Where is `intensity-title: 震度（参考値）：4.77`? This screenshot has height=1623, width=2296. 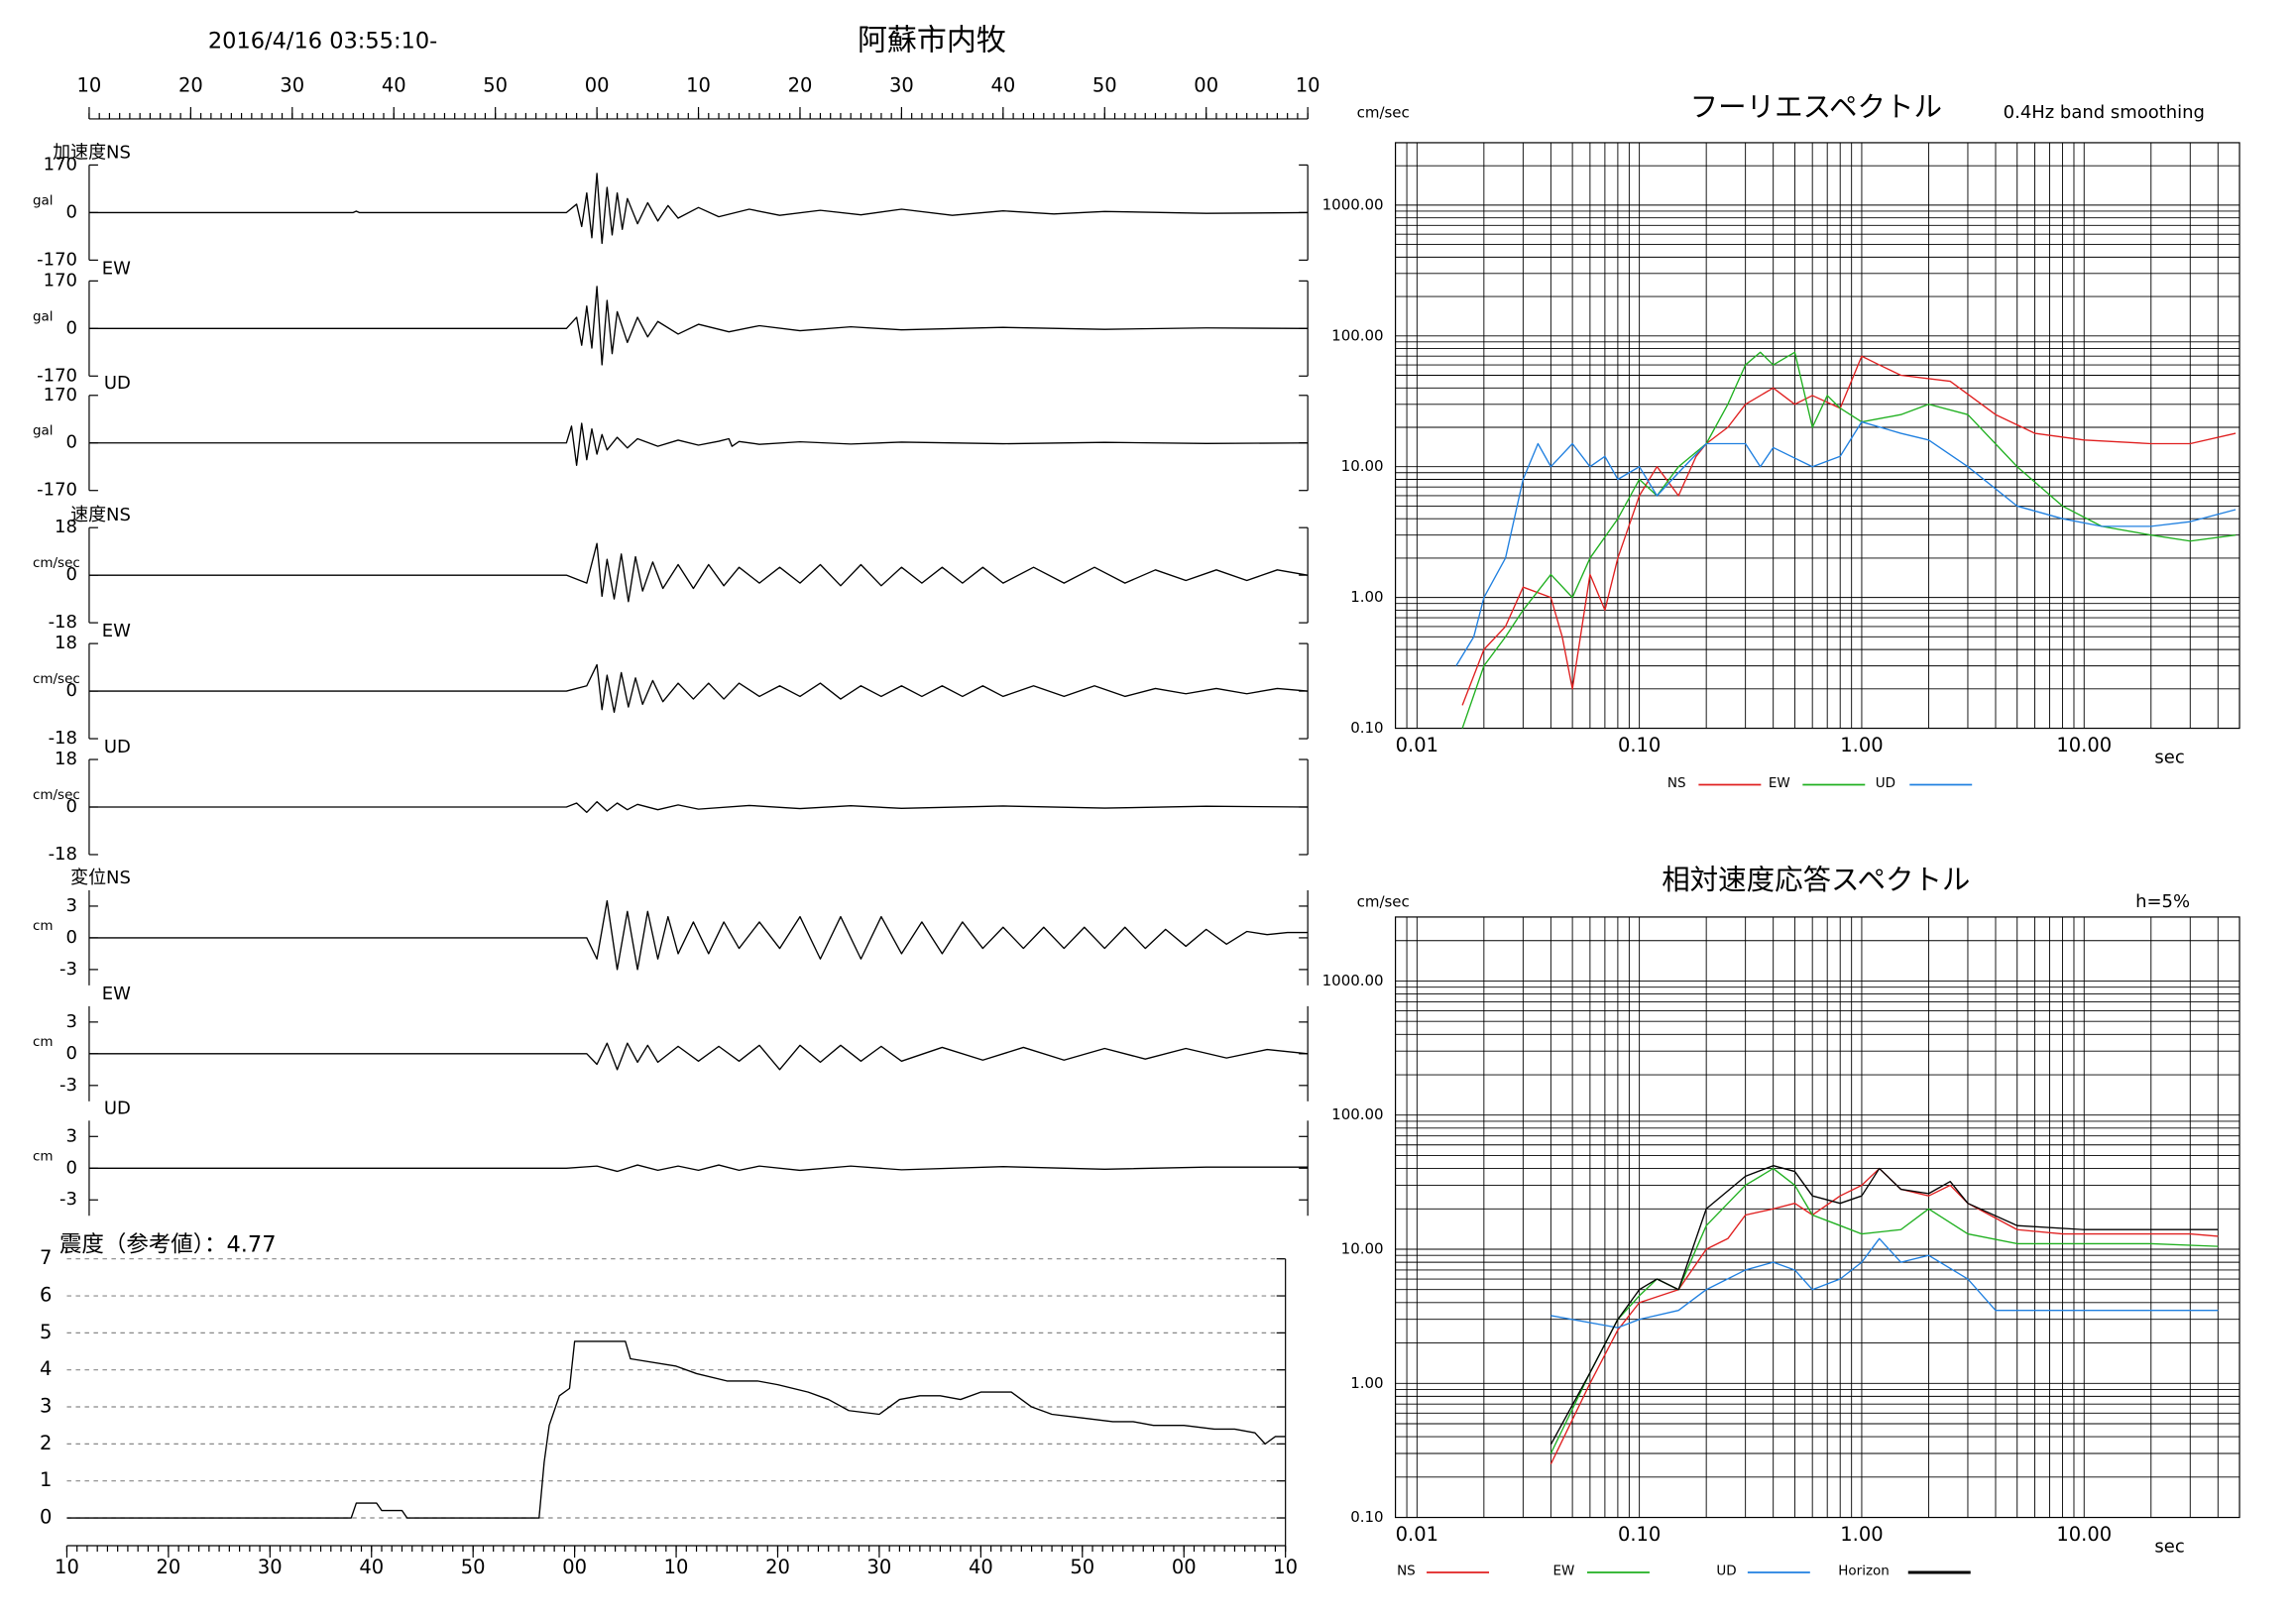 intensity-title: 震度（参考値）：4.77 is located at coordinates (168, 1245).